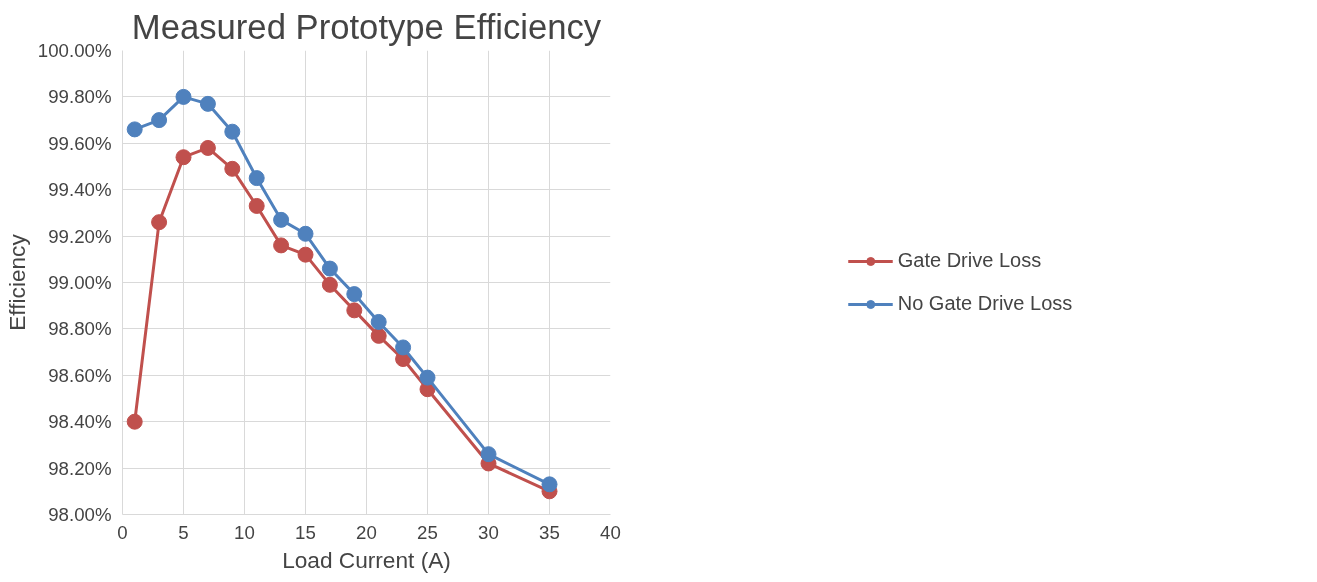 This screenshot has height=582, width=1317. I want to click on x-axis-title: Load Current (A), so click(366, 559).